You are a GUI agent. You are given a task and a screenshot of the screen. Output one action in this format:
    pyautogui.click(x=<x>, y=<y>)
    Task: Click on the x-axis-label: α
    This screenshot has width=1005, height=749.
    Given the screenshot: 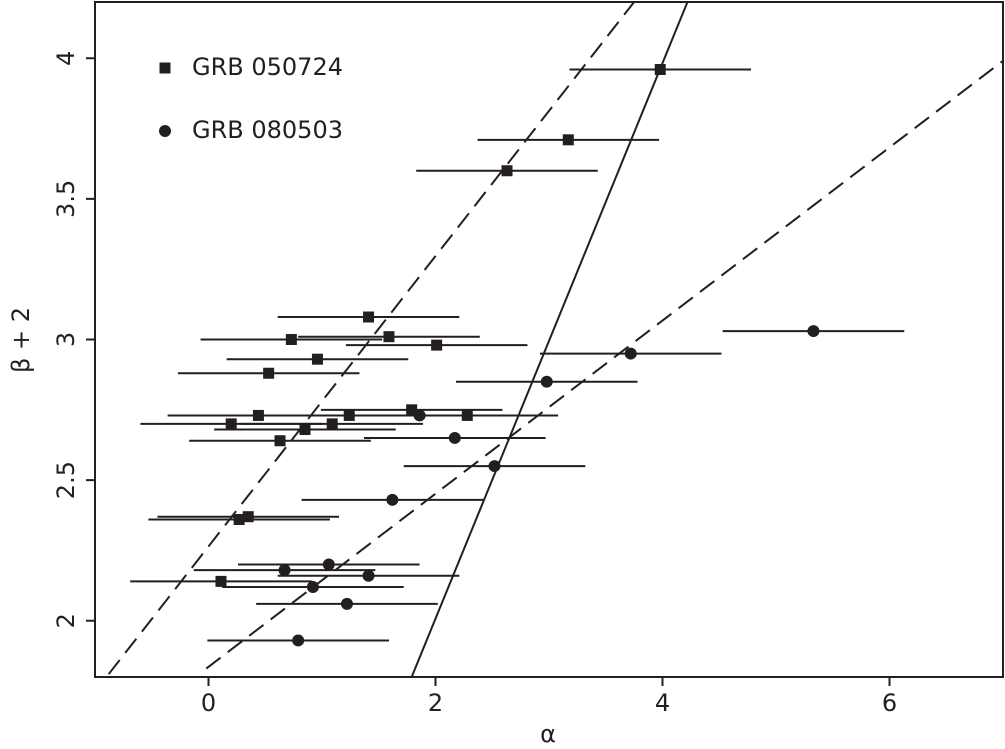 What is the action you would take?
    pyautogui.click(x=548, y=732)
    